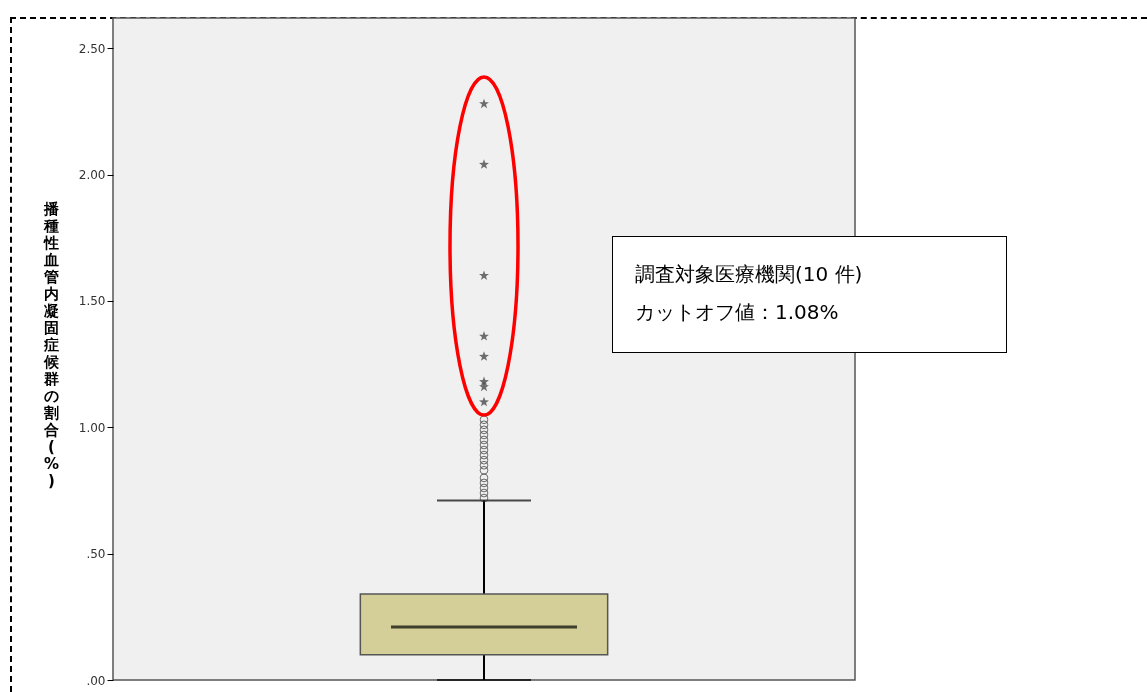 The width and height of the screenshot is (1147, 692). What do you see at coordinates (92, 427) in the screenshot?
I see `y-tick-label: 1.00` at bounding box center [92, 427].